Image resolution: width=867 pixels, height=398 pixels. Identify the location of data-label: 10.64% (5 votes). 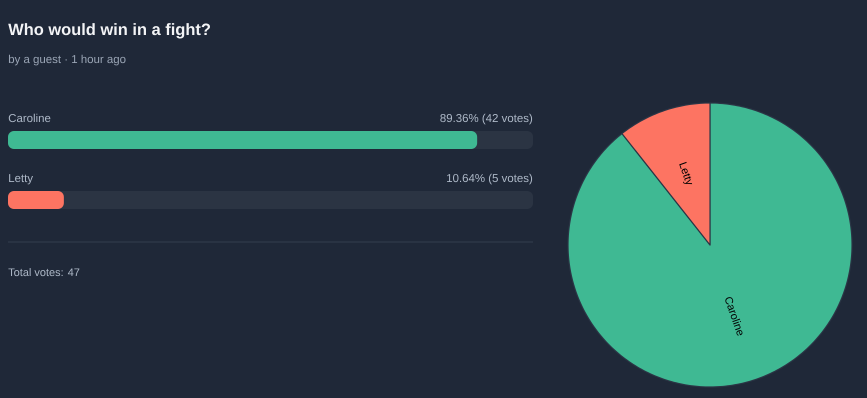
(489, 179).